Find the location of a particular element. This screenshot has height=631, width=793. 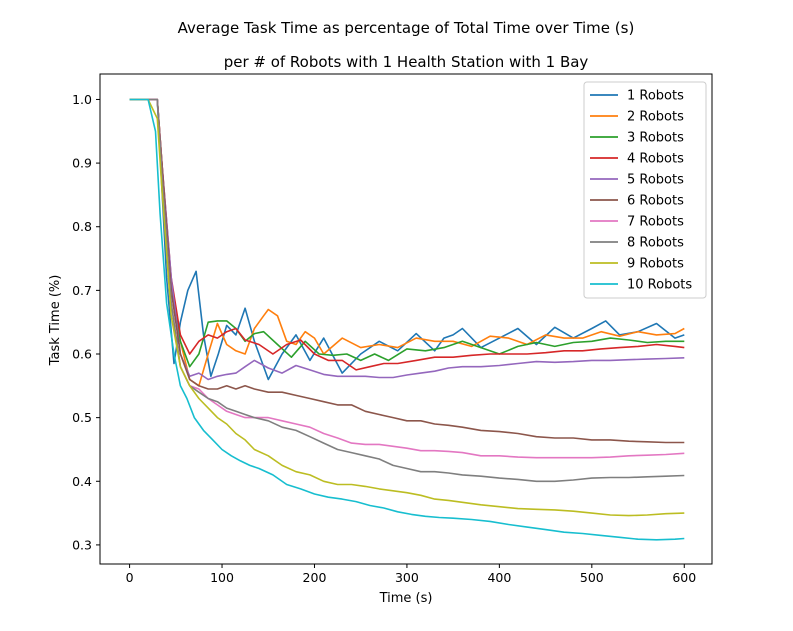

x-tick-label: 600 is located at coordinates (684, 577).